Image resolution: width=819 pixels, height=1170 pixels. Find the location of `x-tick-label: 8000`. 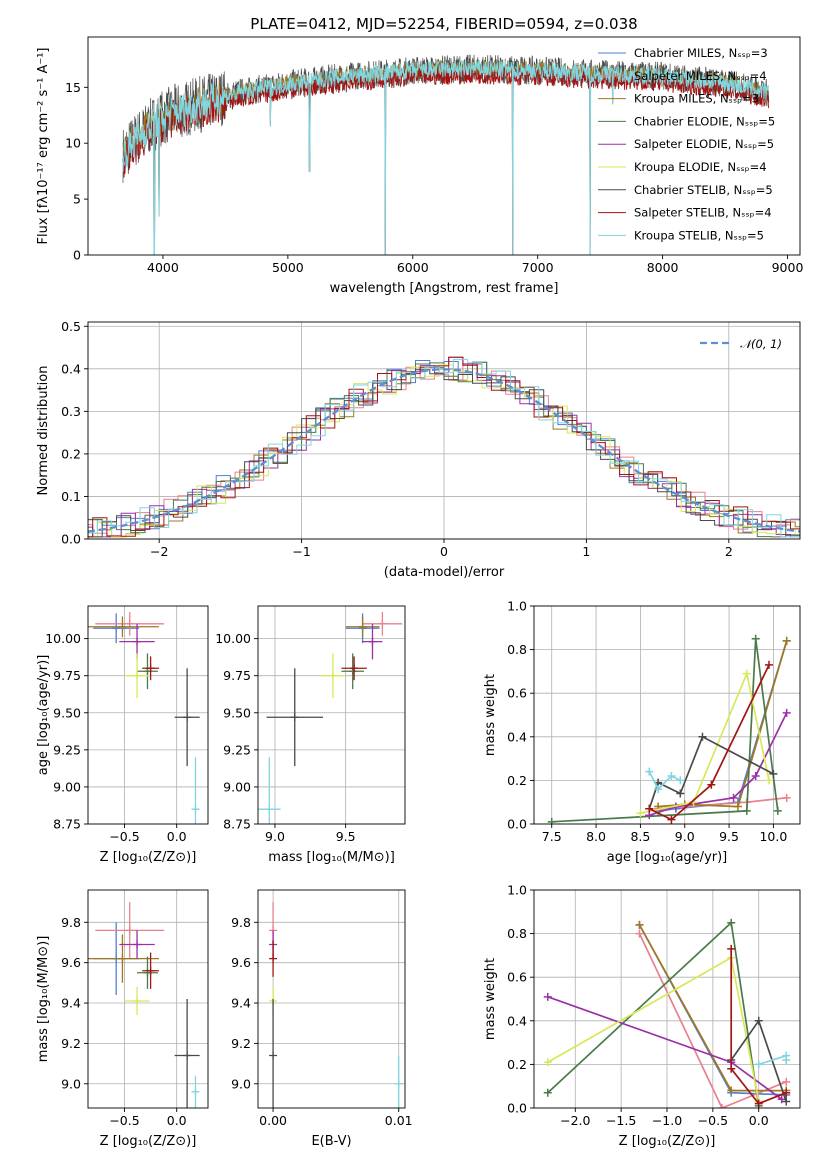

x-tick-label: 8000 is located at coordinates (663, 267).